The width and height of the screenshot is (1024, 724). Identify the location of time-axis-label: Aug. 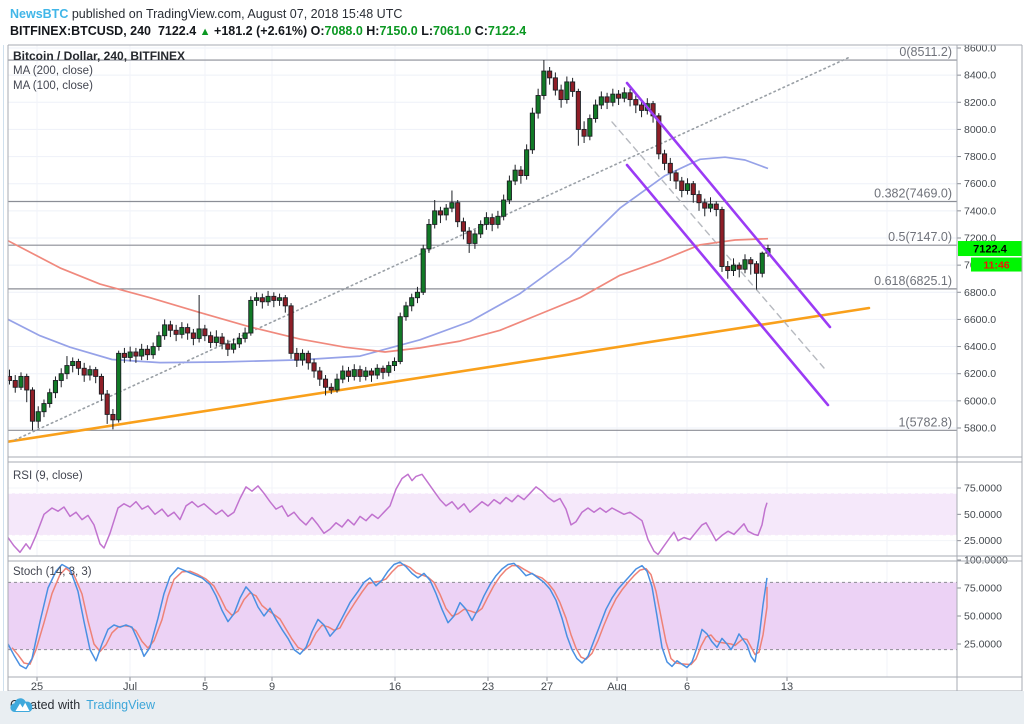
(617, 687).